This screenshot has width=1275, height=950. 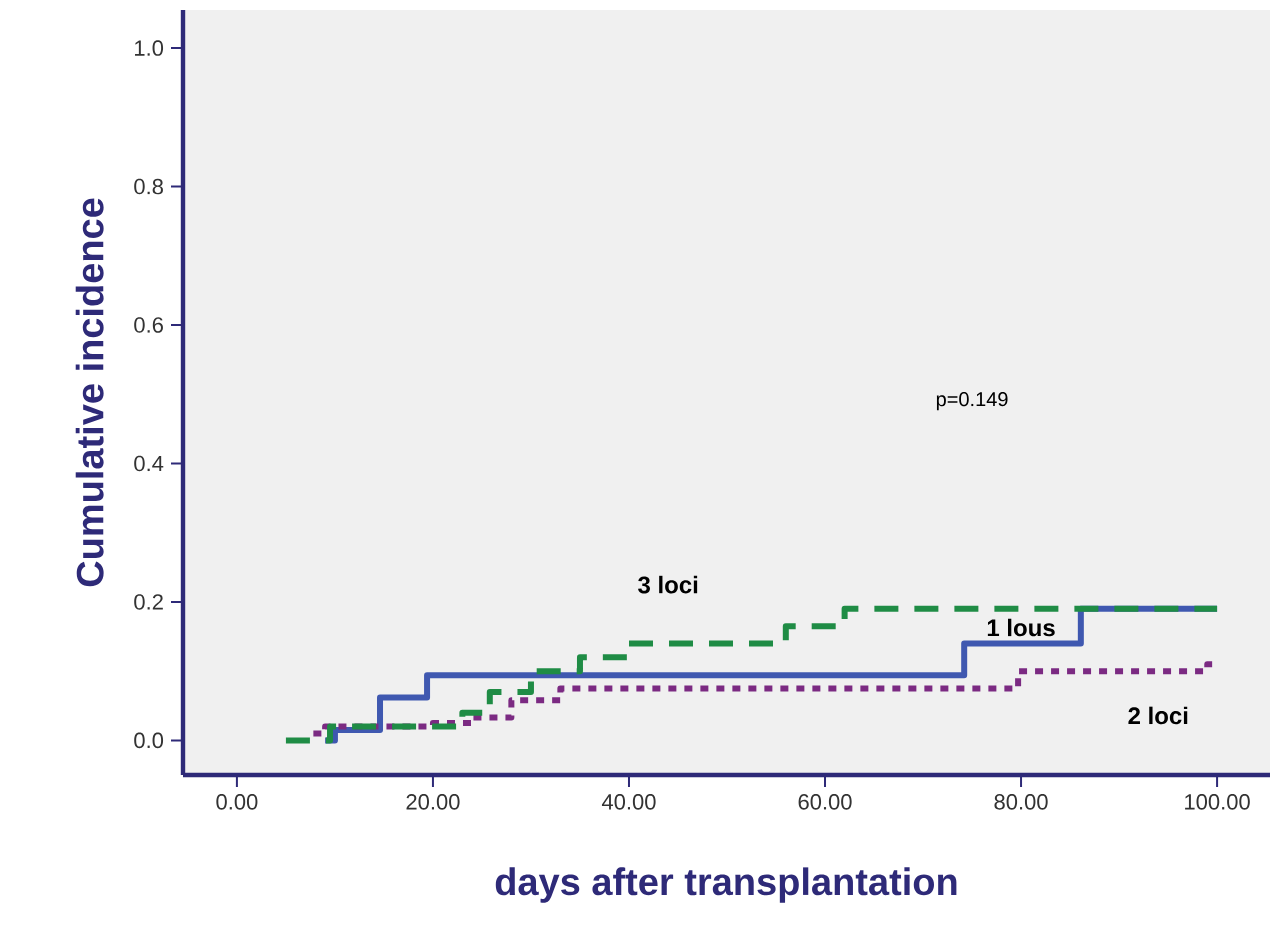 I want to click on x-tick-label: 20.00, so click(x=433, y=802).